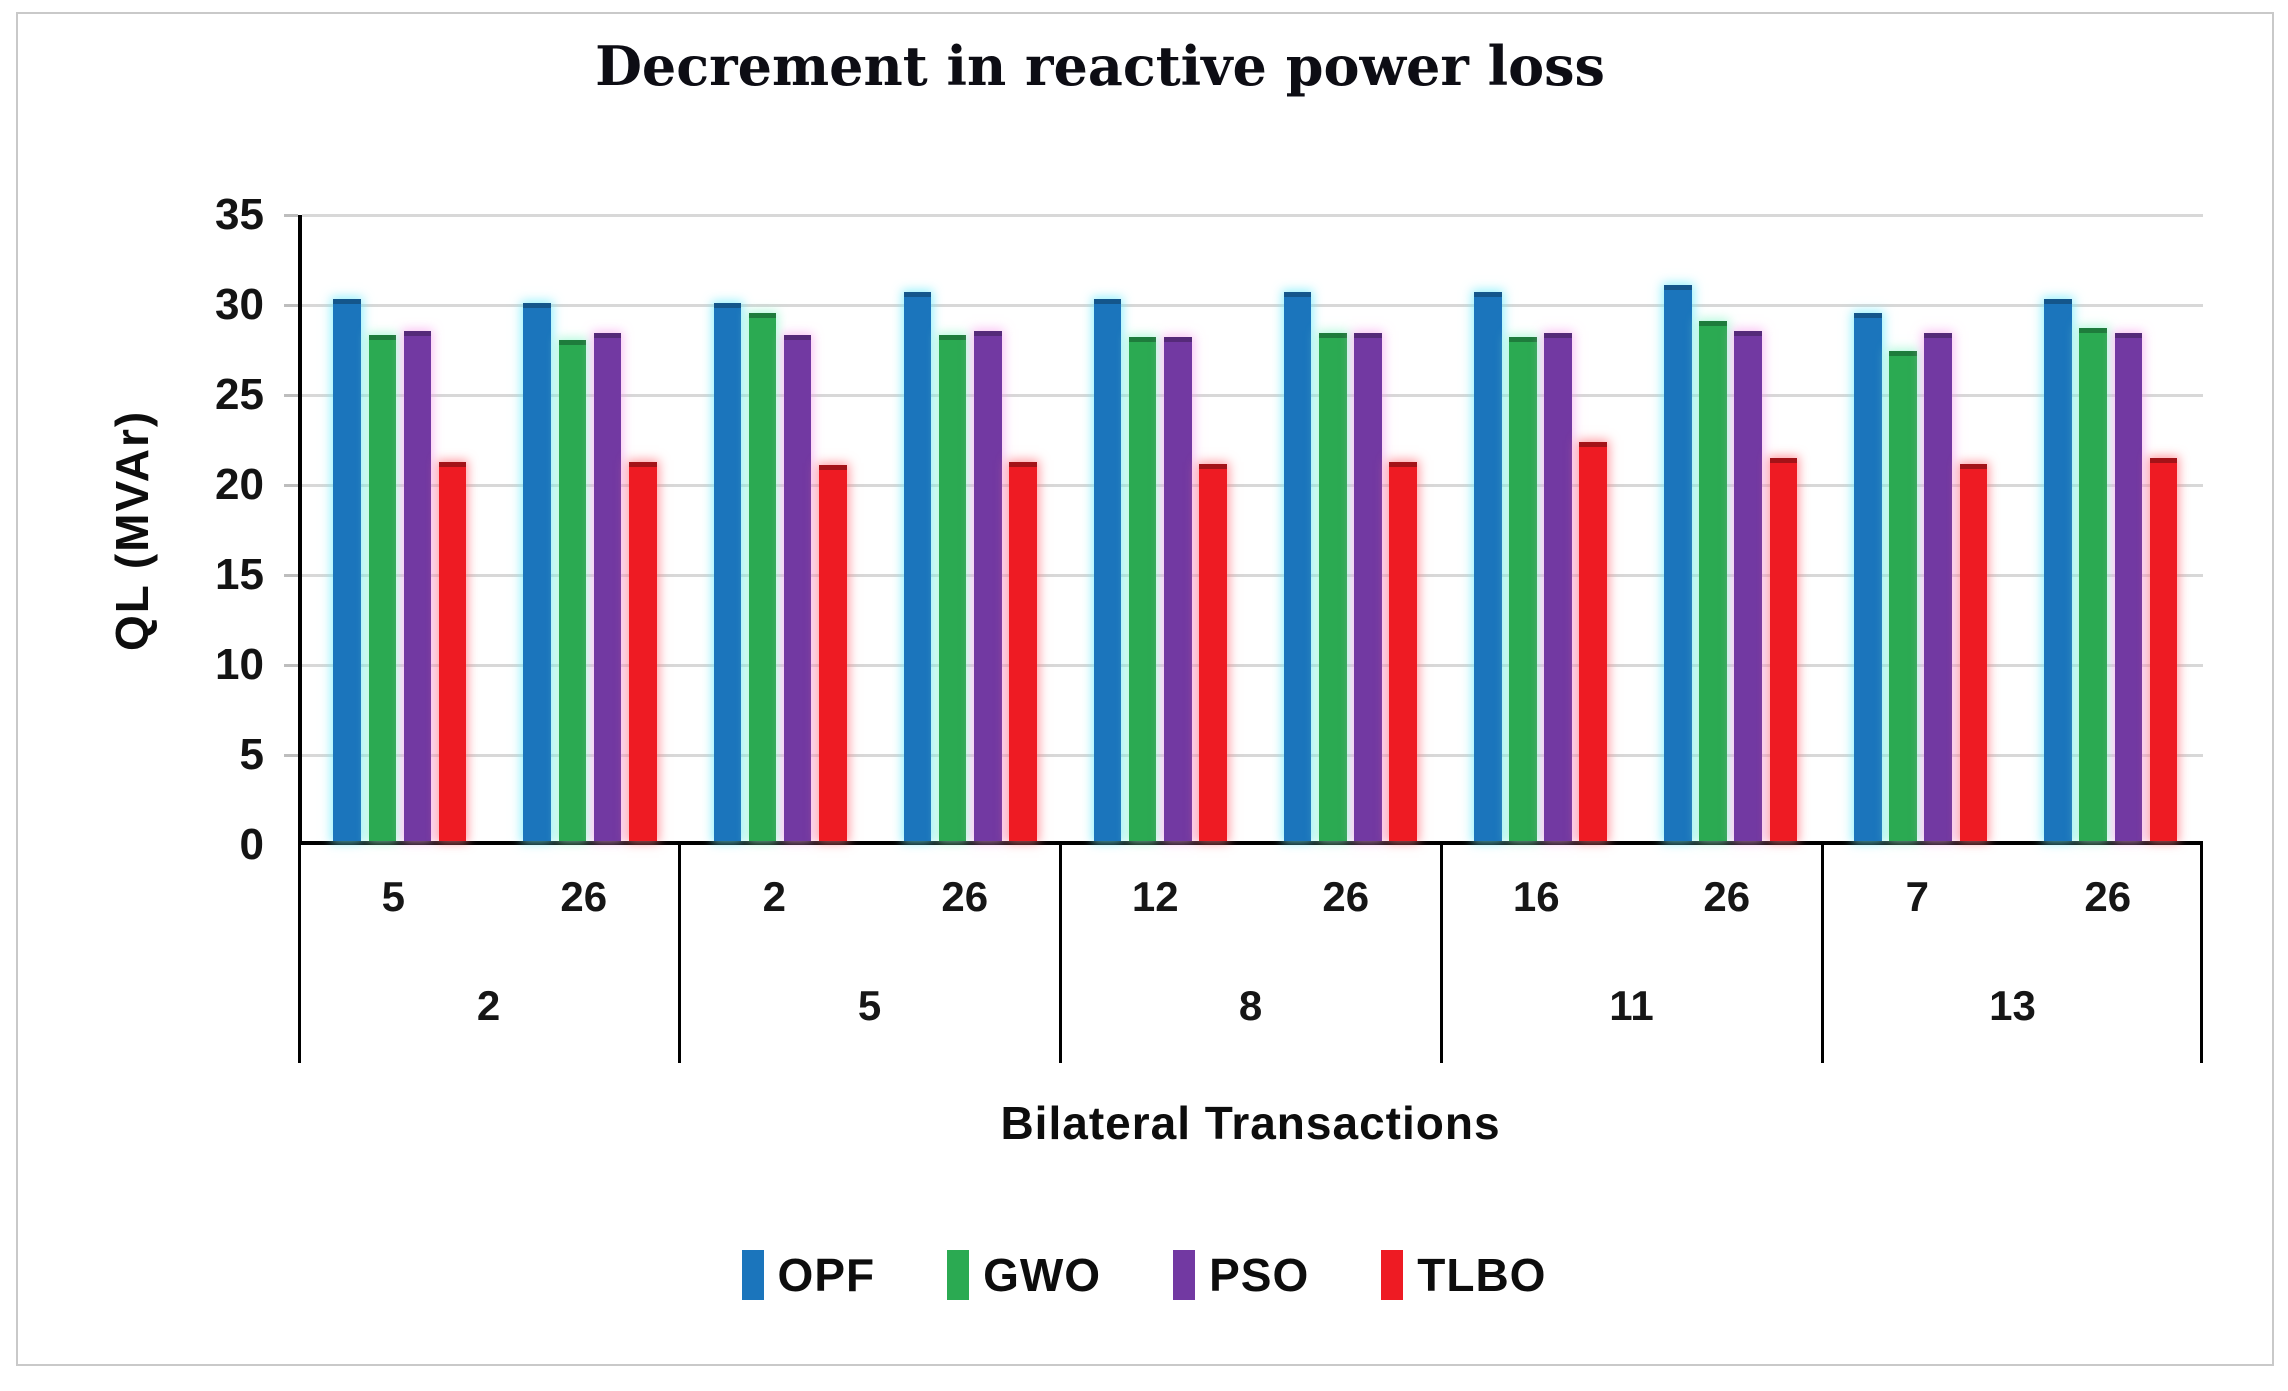 Image resolution: width=2288 pixels, height=1391 pixels. I want to click on legend: OPF GWO PSO TLBO, so click(1144, 1275).